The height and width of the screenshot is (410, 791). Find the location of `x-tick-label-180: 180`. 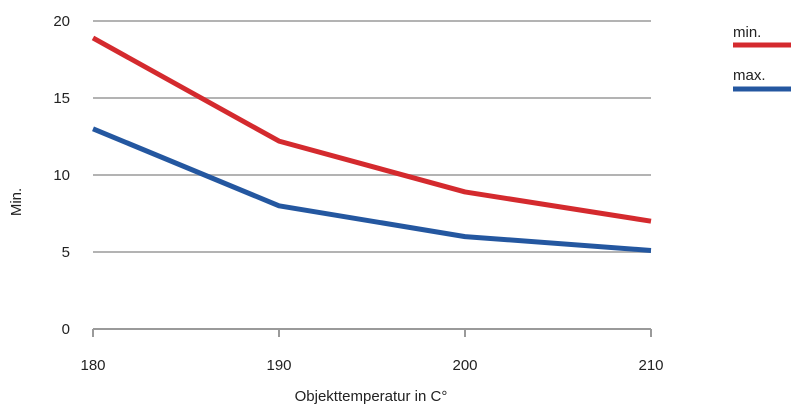

x-tick-label-180: 180 is located at coordinates (92, 365).